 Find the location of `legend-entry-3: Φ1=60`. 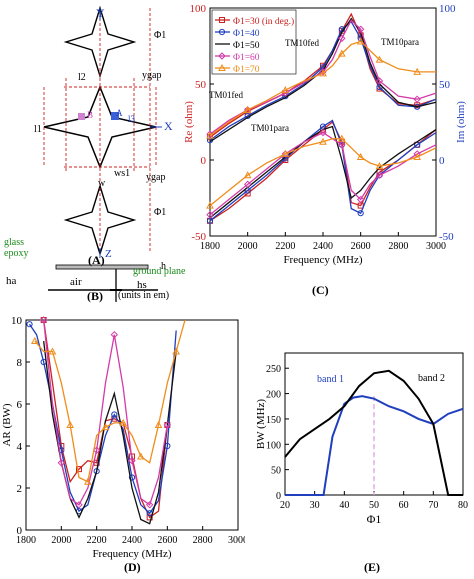

legend-entry-3: Φ1=60 is located at coordinates (246, 58).